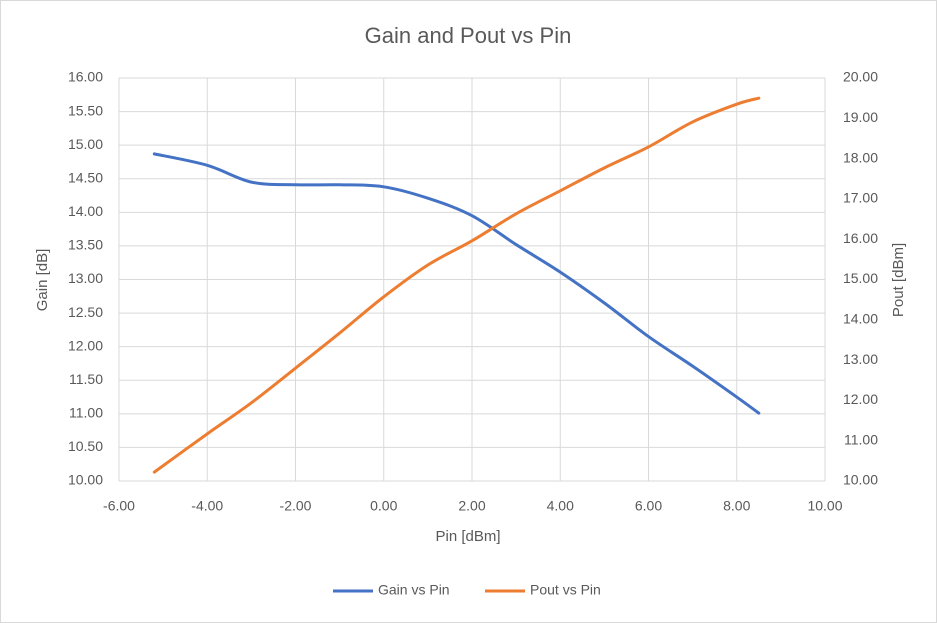 This screenshot has height=623, width=937. Describe the element at coordinates (860, 480) in the screenshot. I see `y2-tick-label: 10.00` at that location.